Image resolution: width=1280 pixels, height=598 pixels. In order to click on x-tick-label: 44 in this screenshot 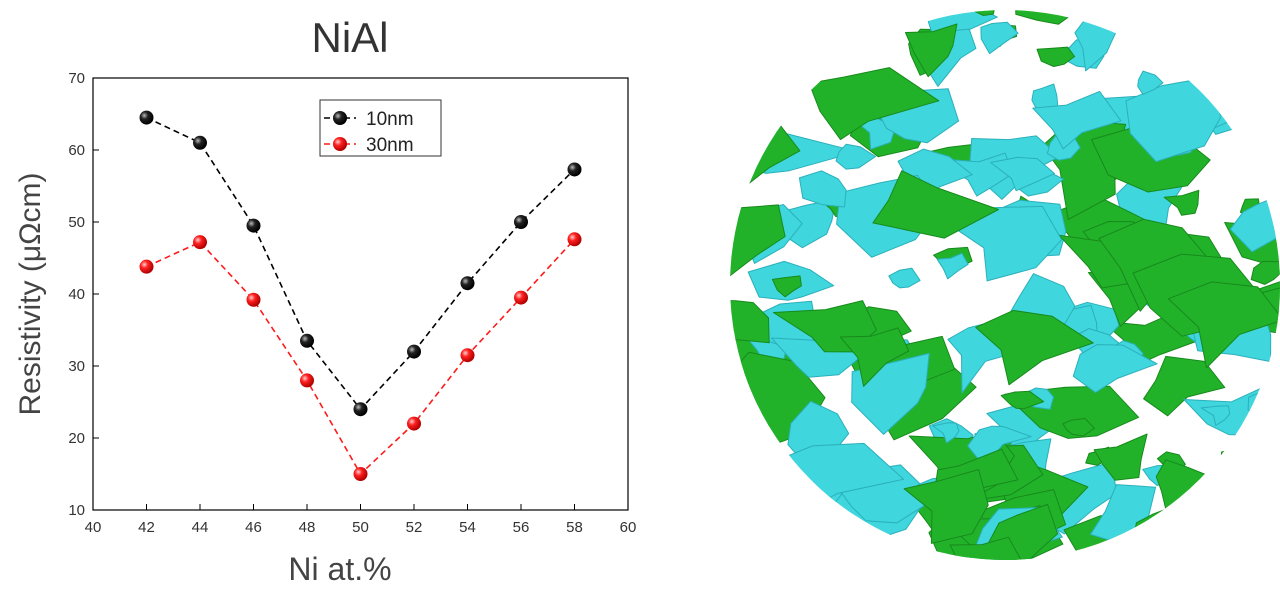, I will do `click(200, 527)`.